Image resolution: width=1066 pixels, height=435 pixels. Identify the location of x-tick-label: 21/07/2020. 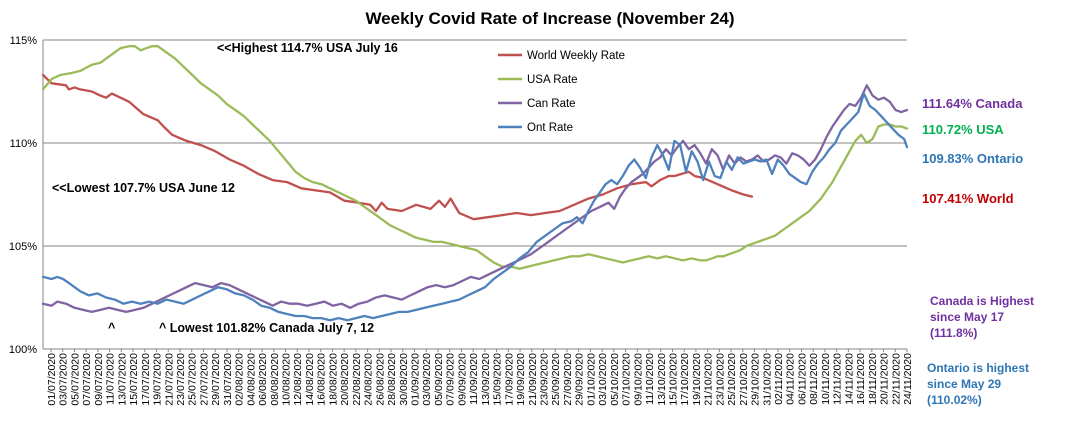
(169, 379).